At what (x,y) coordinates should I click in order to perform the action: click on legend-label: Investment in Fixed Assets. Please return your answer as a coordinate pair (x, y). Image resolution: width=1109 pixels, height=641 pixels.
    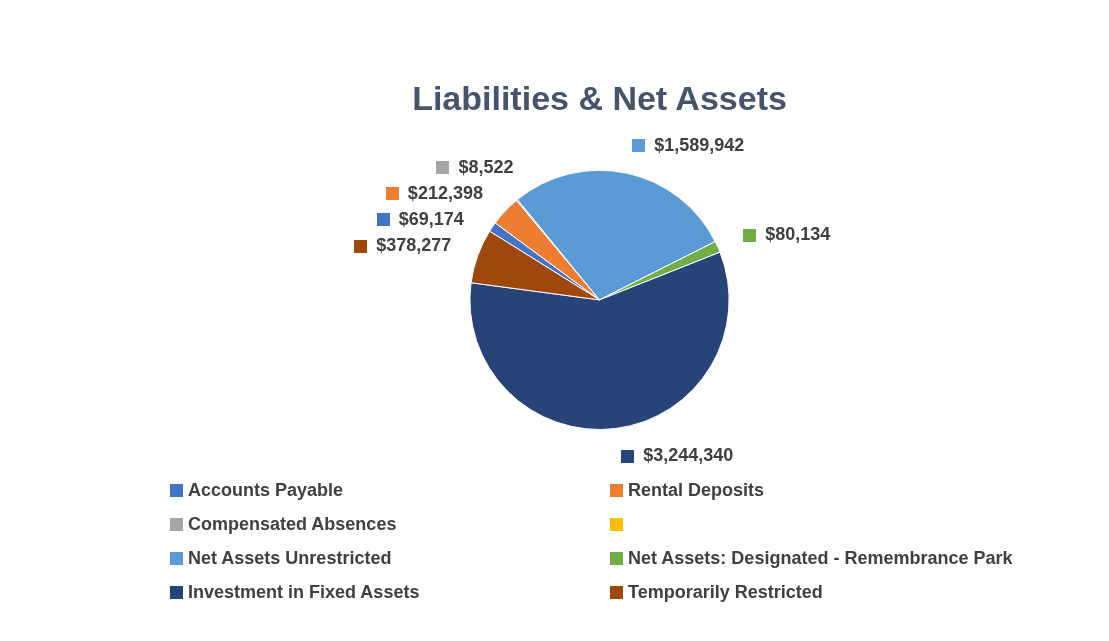
    Looking at the image, I should click on (304, 592).